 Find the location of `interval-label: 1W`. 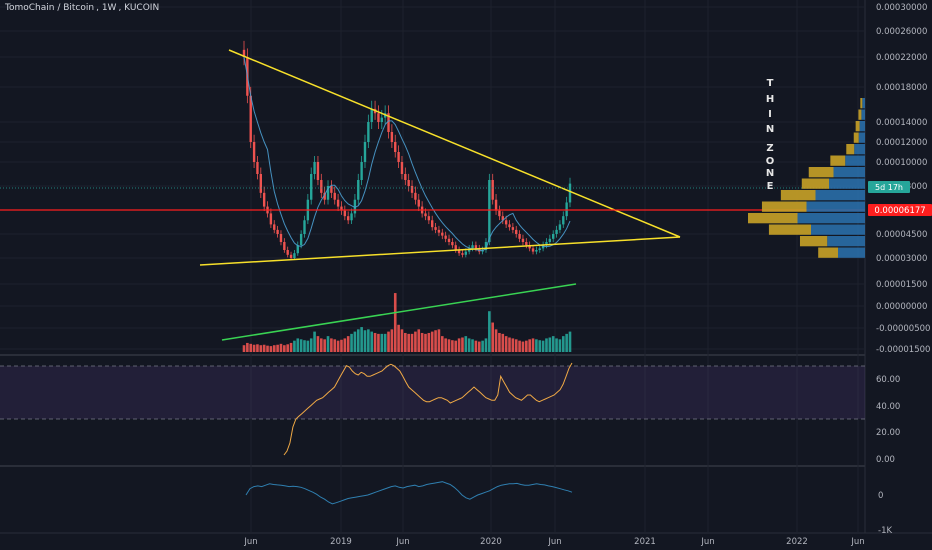

interval-label: 1W is located at coordinates (109, 8).